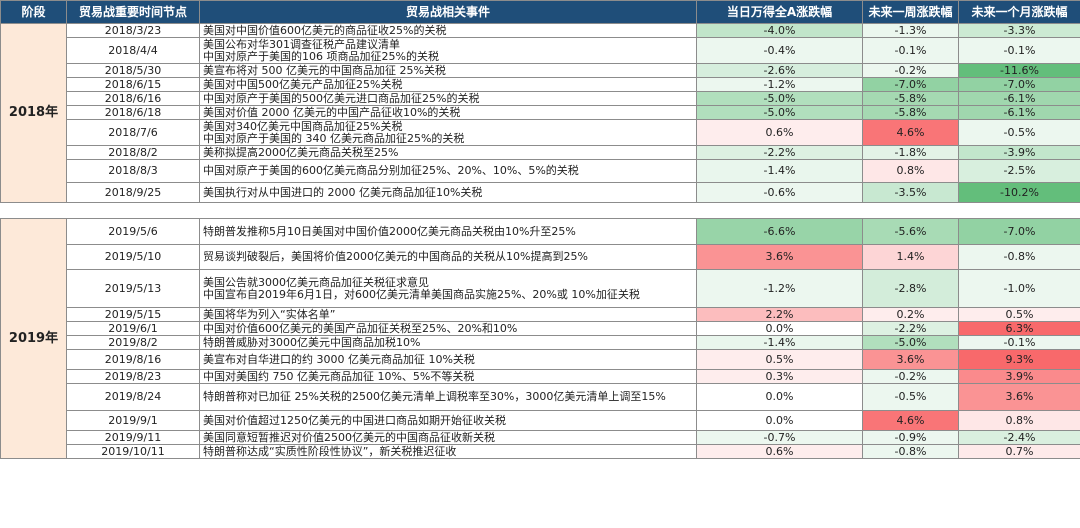 The height and width of the screenshot is (528, 1080). What do you see at coordinates (1019, 30) in the screenshot?
I see `month-change-cell: -3.3%` at bounding box center [1019, 30].